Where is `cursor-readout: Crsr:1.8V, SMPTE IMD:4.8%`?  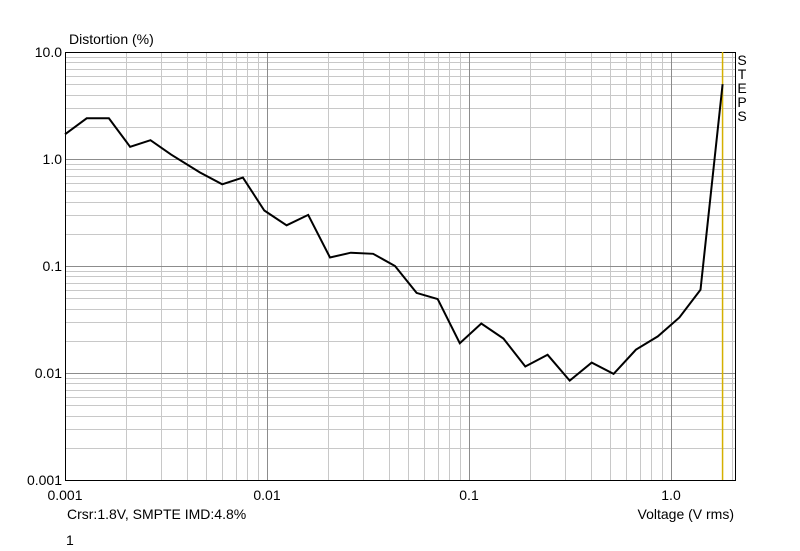 cursor-readout: Crsr:1.8V, SMPTE IMD:4.8% is located at coordinates (156, 514).